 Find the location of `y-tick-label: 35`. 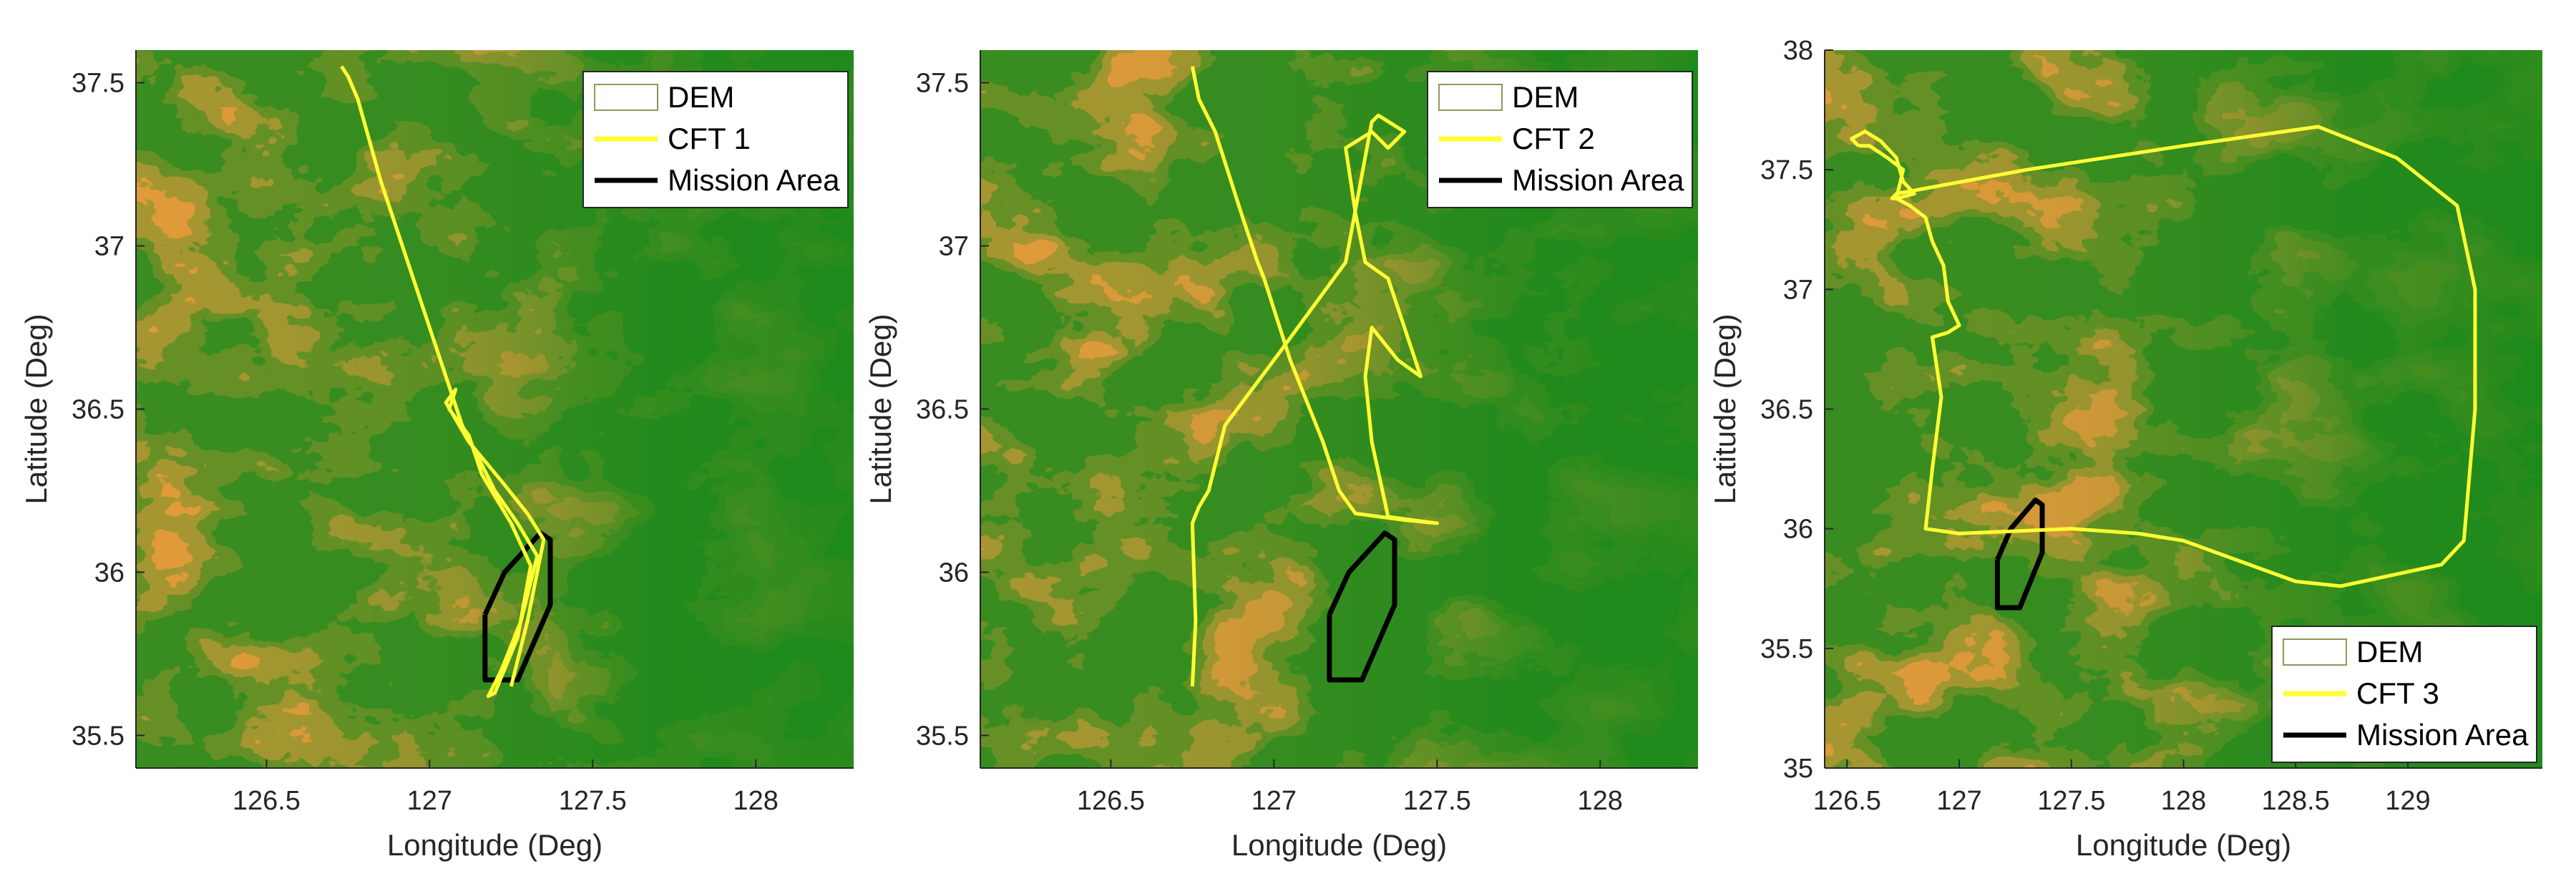

y-tick-label: 35 is located at coordinates (1798, 769).